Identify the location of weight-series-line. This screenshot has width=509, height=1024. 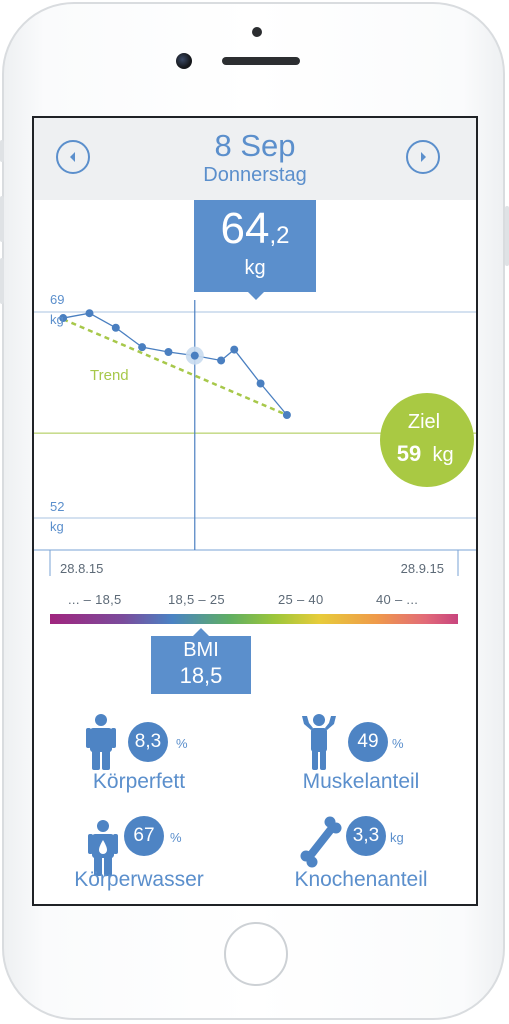
(175, 364).